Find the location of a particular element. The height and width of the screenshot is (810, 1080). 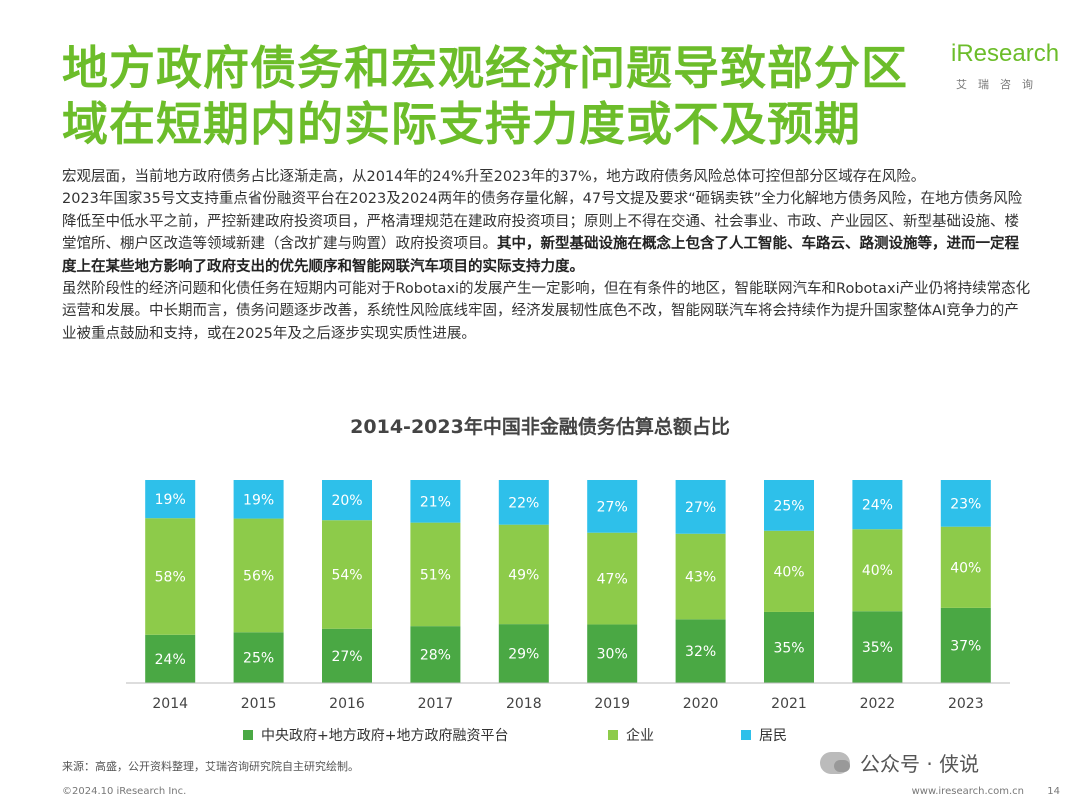

x-tick-label-2018: 2018 is located at coordinates (524, 704).